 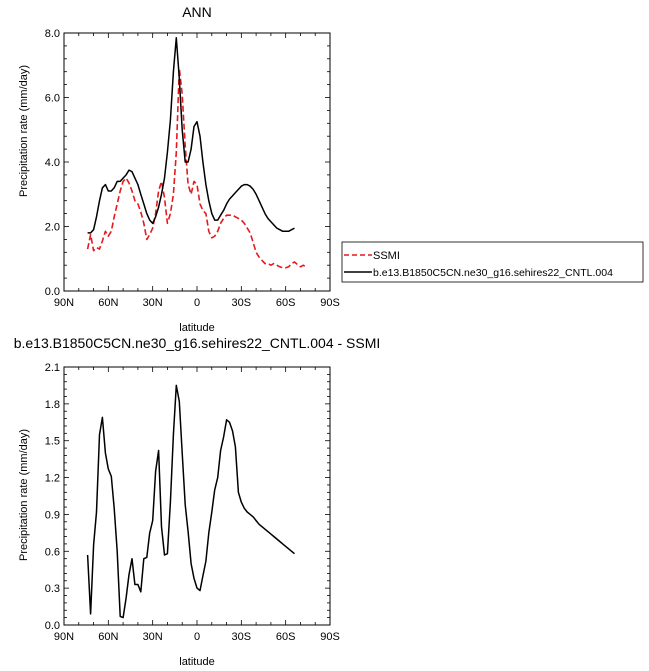 I want to click on y-tick-label: 2.0, so click(x=52, y=228).